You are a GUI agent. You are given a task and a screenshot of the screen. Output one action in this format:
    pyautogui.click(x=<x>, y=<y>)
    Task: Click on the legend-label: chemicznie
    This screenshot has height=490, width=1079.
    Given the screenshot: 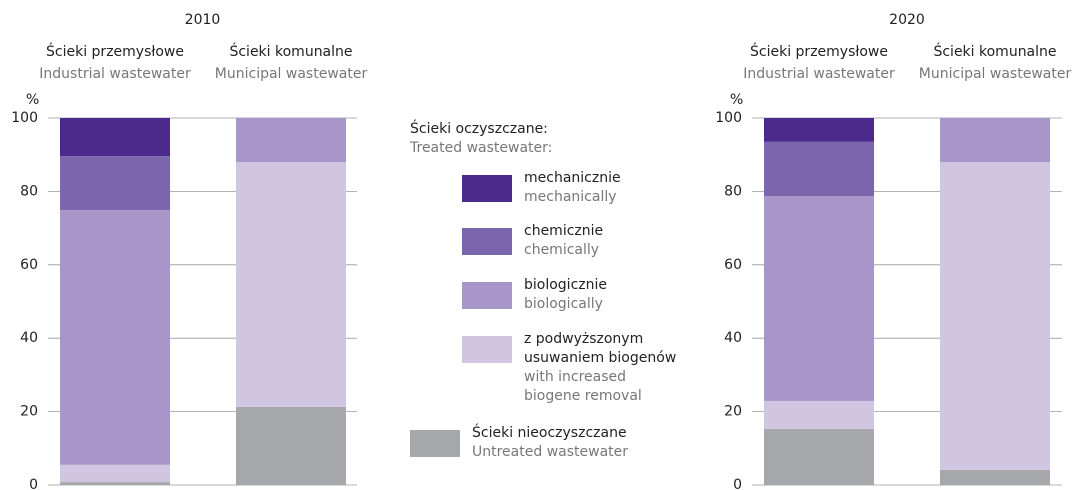 What is the action you would take?
    pyautogui.click(x=564, y=231)
    